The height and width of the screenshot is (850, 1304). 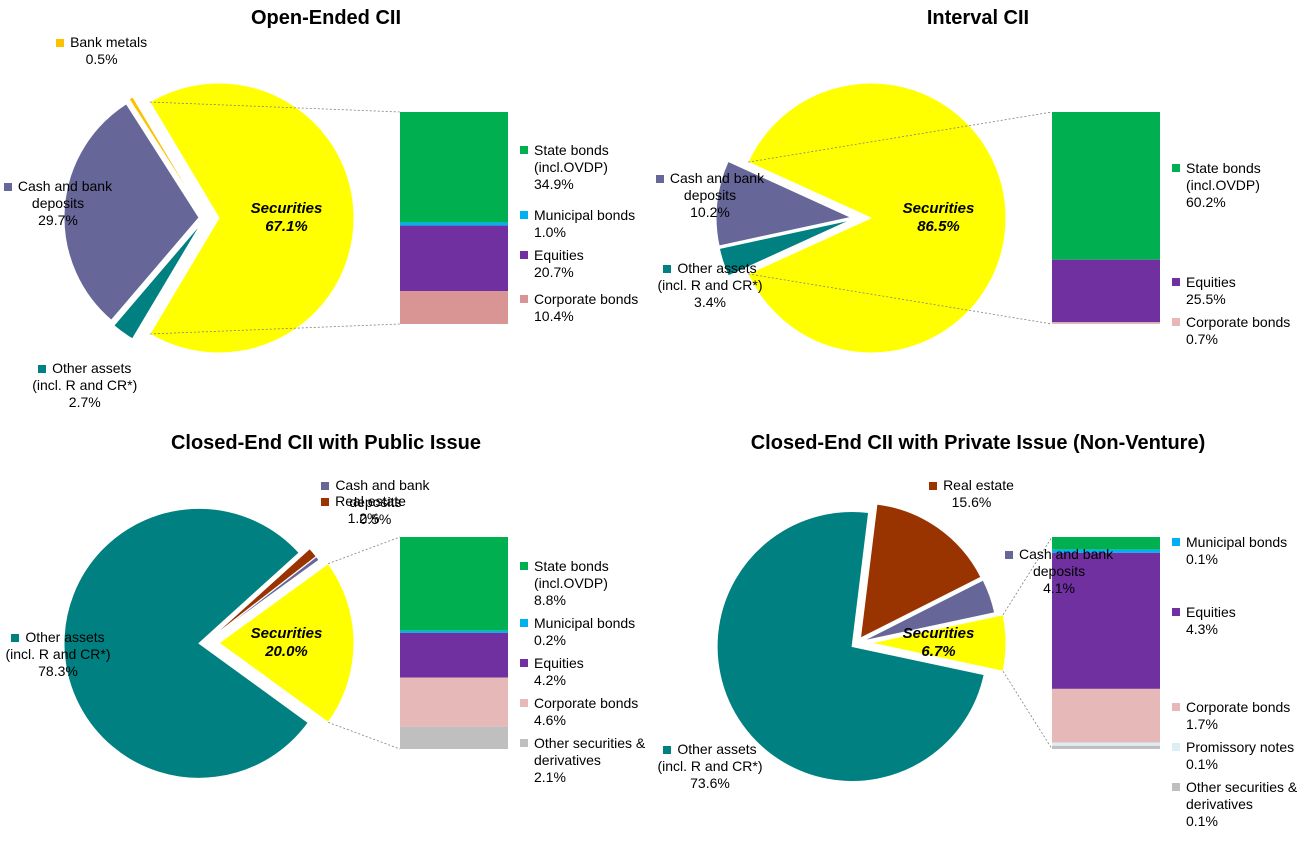 What do you see at coordinates (1236, 331) in the screenshot?
I see `bar-label: Corporate bonds 0.7%` at bounding box center [1236, 331].